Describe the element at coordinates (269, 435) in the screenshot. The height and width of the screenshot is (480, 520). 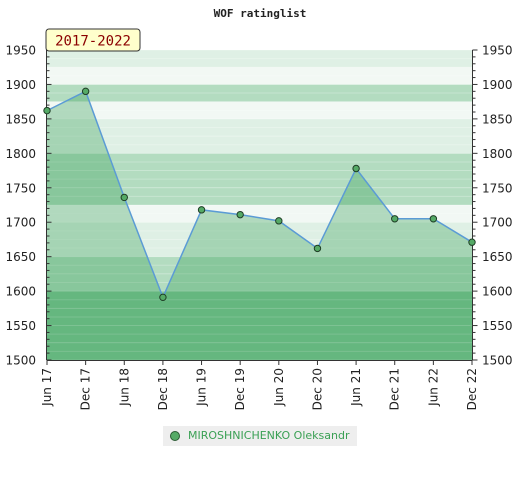
I see `legend-series-name: MIROSHNICHENKO Oleksandr` at that location.